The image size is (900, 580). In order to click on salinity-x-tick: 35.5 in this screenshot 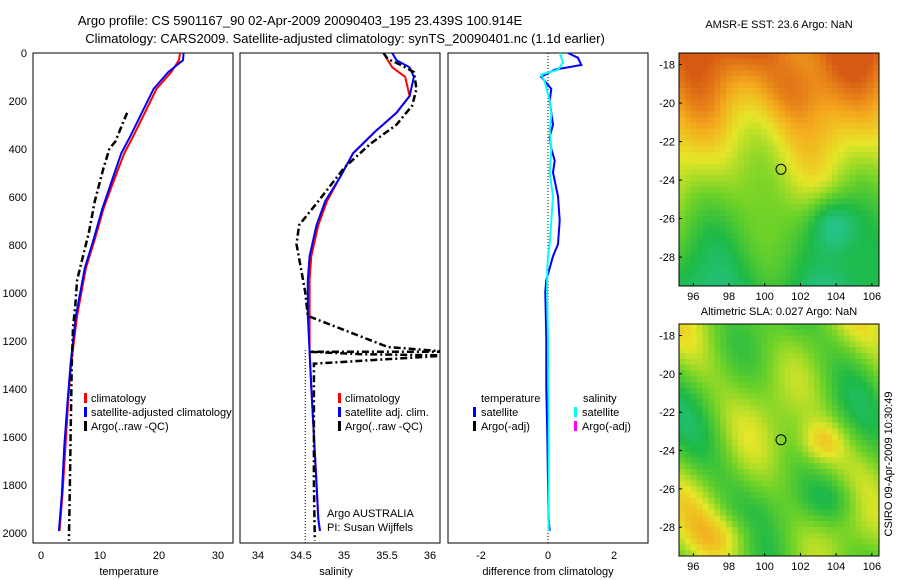, I will do `click(386, 556)`.